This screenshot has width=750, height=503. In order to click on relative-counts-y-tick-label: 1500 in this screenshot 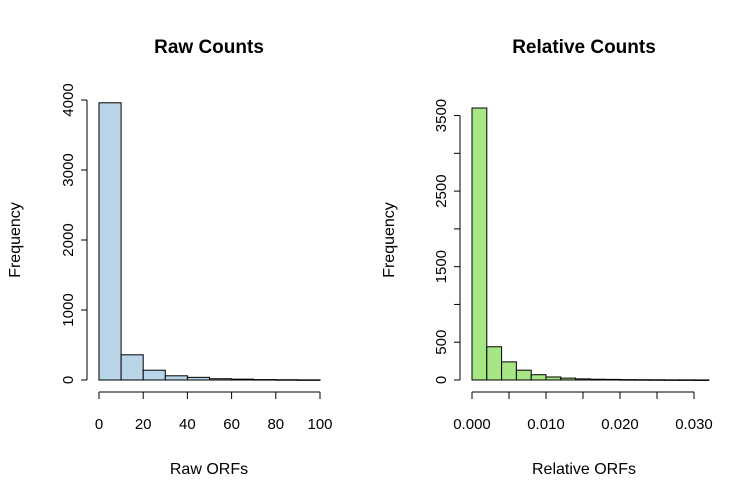, I will do `click(441, 266)`.